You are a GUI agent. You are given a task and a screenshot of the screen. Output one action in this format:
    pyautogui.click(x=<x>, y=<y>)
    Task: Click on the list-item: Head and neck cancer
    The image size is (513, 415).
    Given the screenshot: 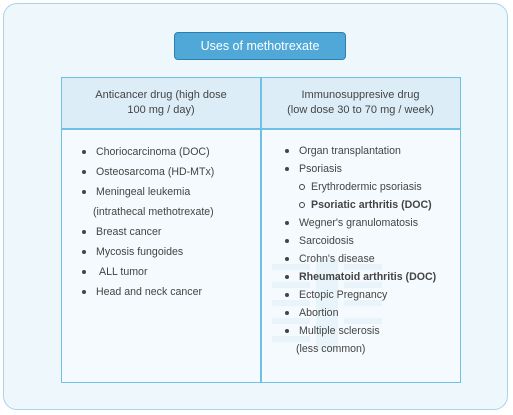 What is the action you would take?
    pyautogui.click(x=148, y=292)
    